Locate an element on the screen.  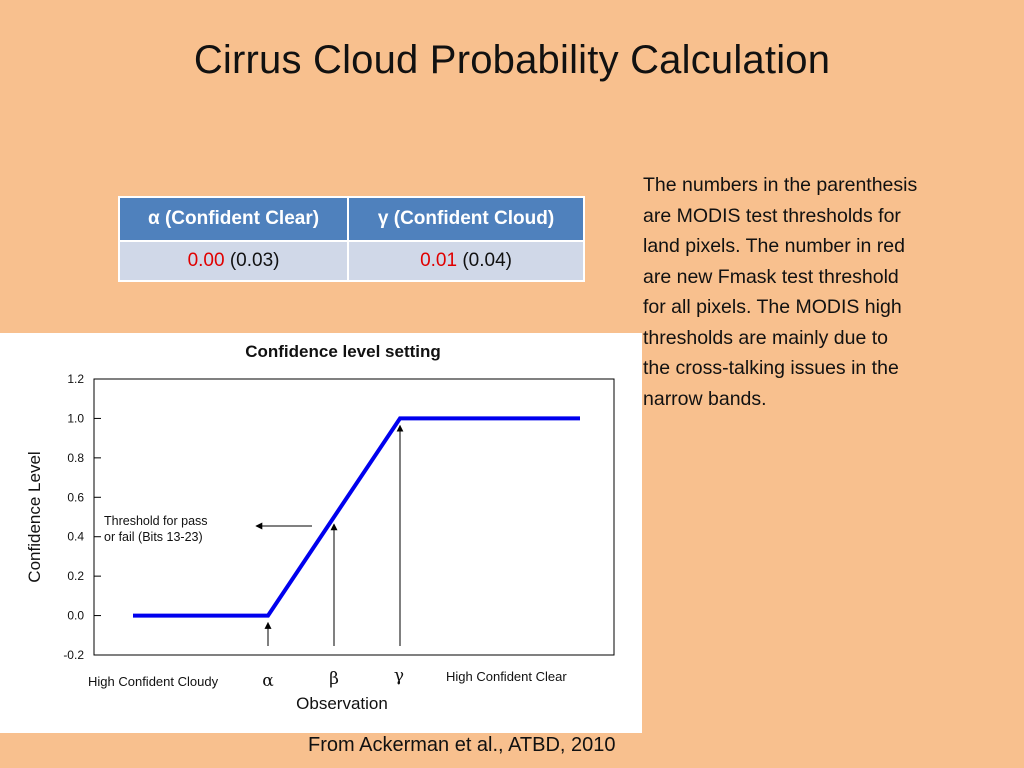
slide-title: Cirrus Cloud Probability Calculation is located at coordinates (512, 60).